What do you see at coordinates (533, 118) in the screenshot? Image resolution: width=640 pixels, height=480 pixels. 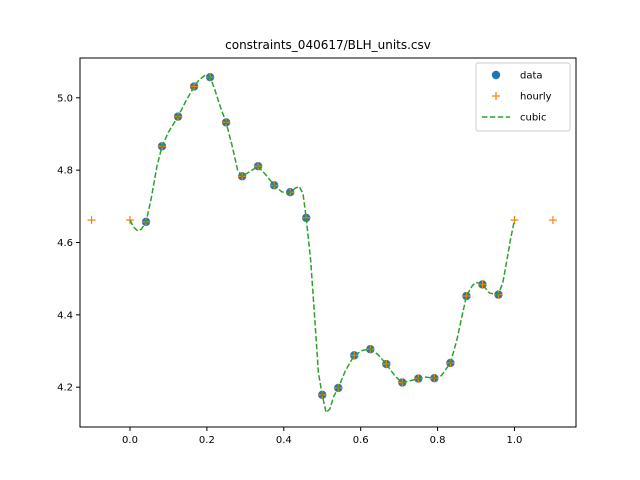 I see `legend-label: cubic` at bounding box center [533, 118].